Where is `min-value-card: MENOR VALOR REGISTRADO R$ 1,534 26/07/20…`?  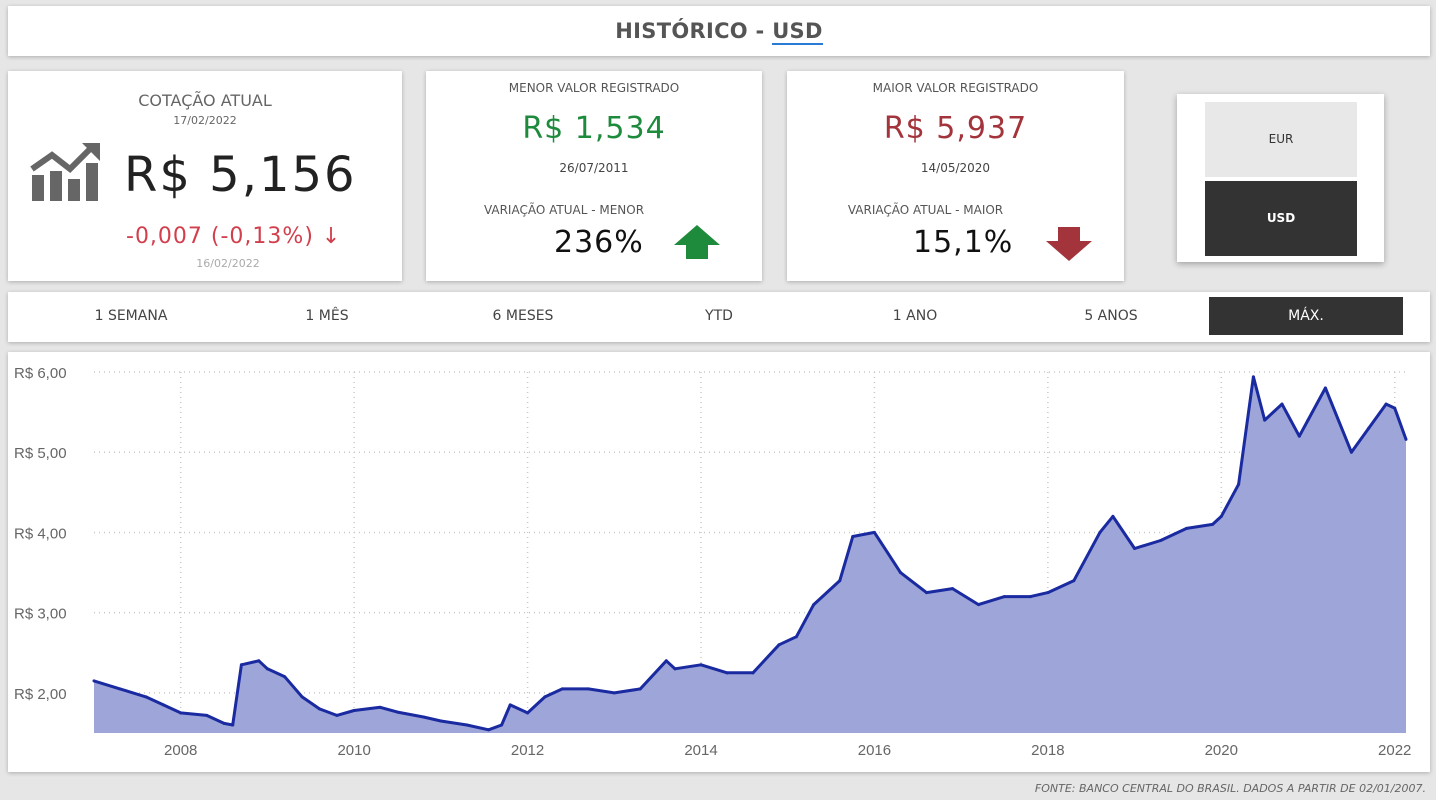 min-value-card: MENOR VALOR REGISTRADO R$ 1,534 26/07/20… is located at coordinates (594, 176).